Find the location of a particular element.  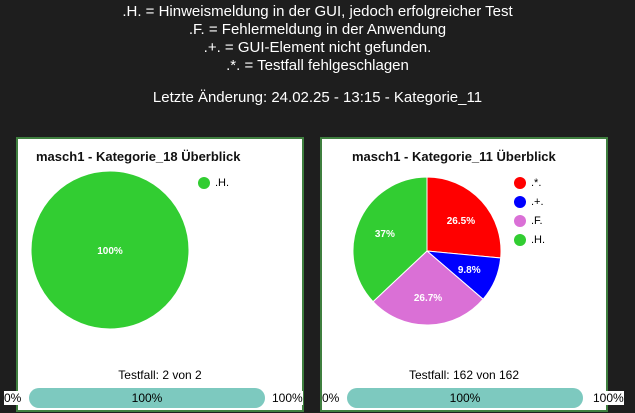

pie-chart: 100% is located at coordinates (110, 250).